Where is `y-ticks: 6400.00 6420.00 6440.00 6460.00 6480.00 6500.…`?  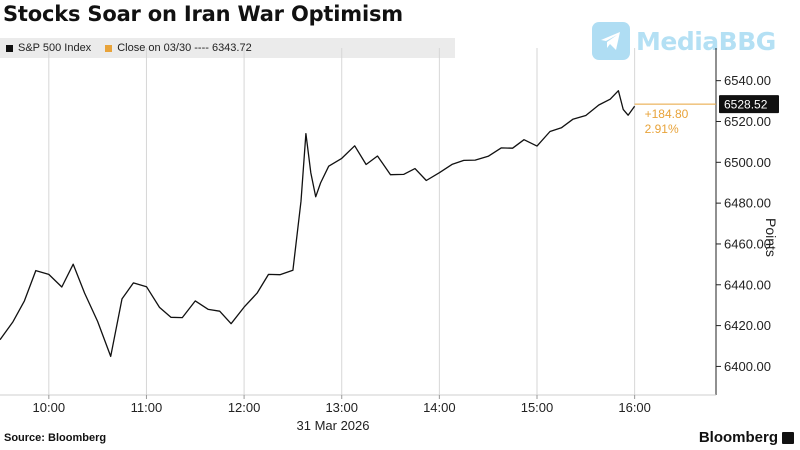 y-ticks: 6400.00 6420.00 6440.00 6460.00 6480.00 6500.… is located at coordinates (743, 223).